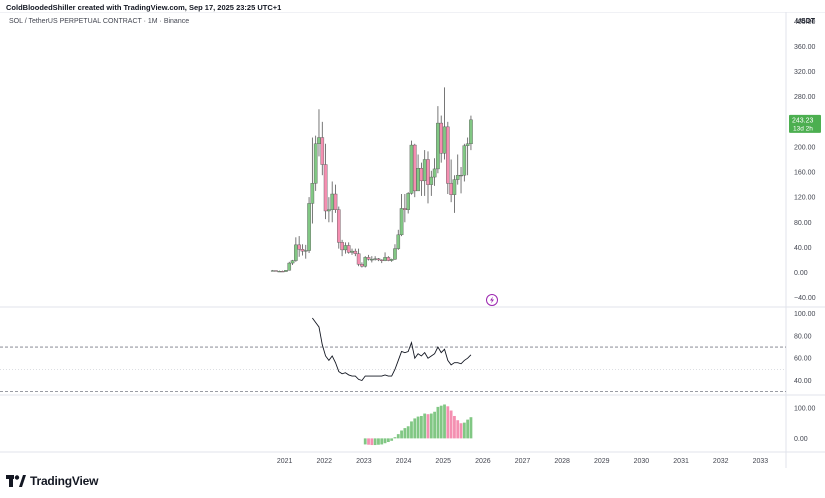 The width and height of the screenshot is (825, 498). I want to click on time-tick-label: 2027, so click(523, 461).